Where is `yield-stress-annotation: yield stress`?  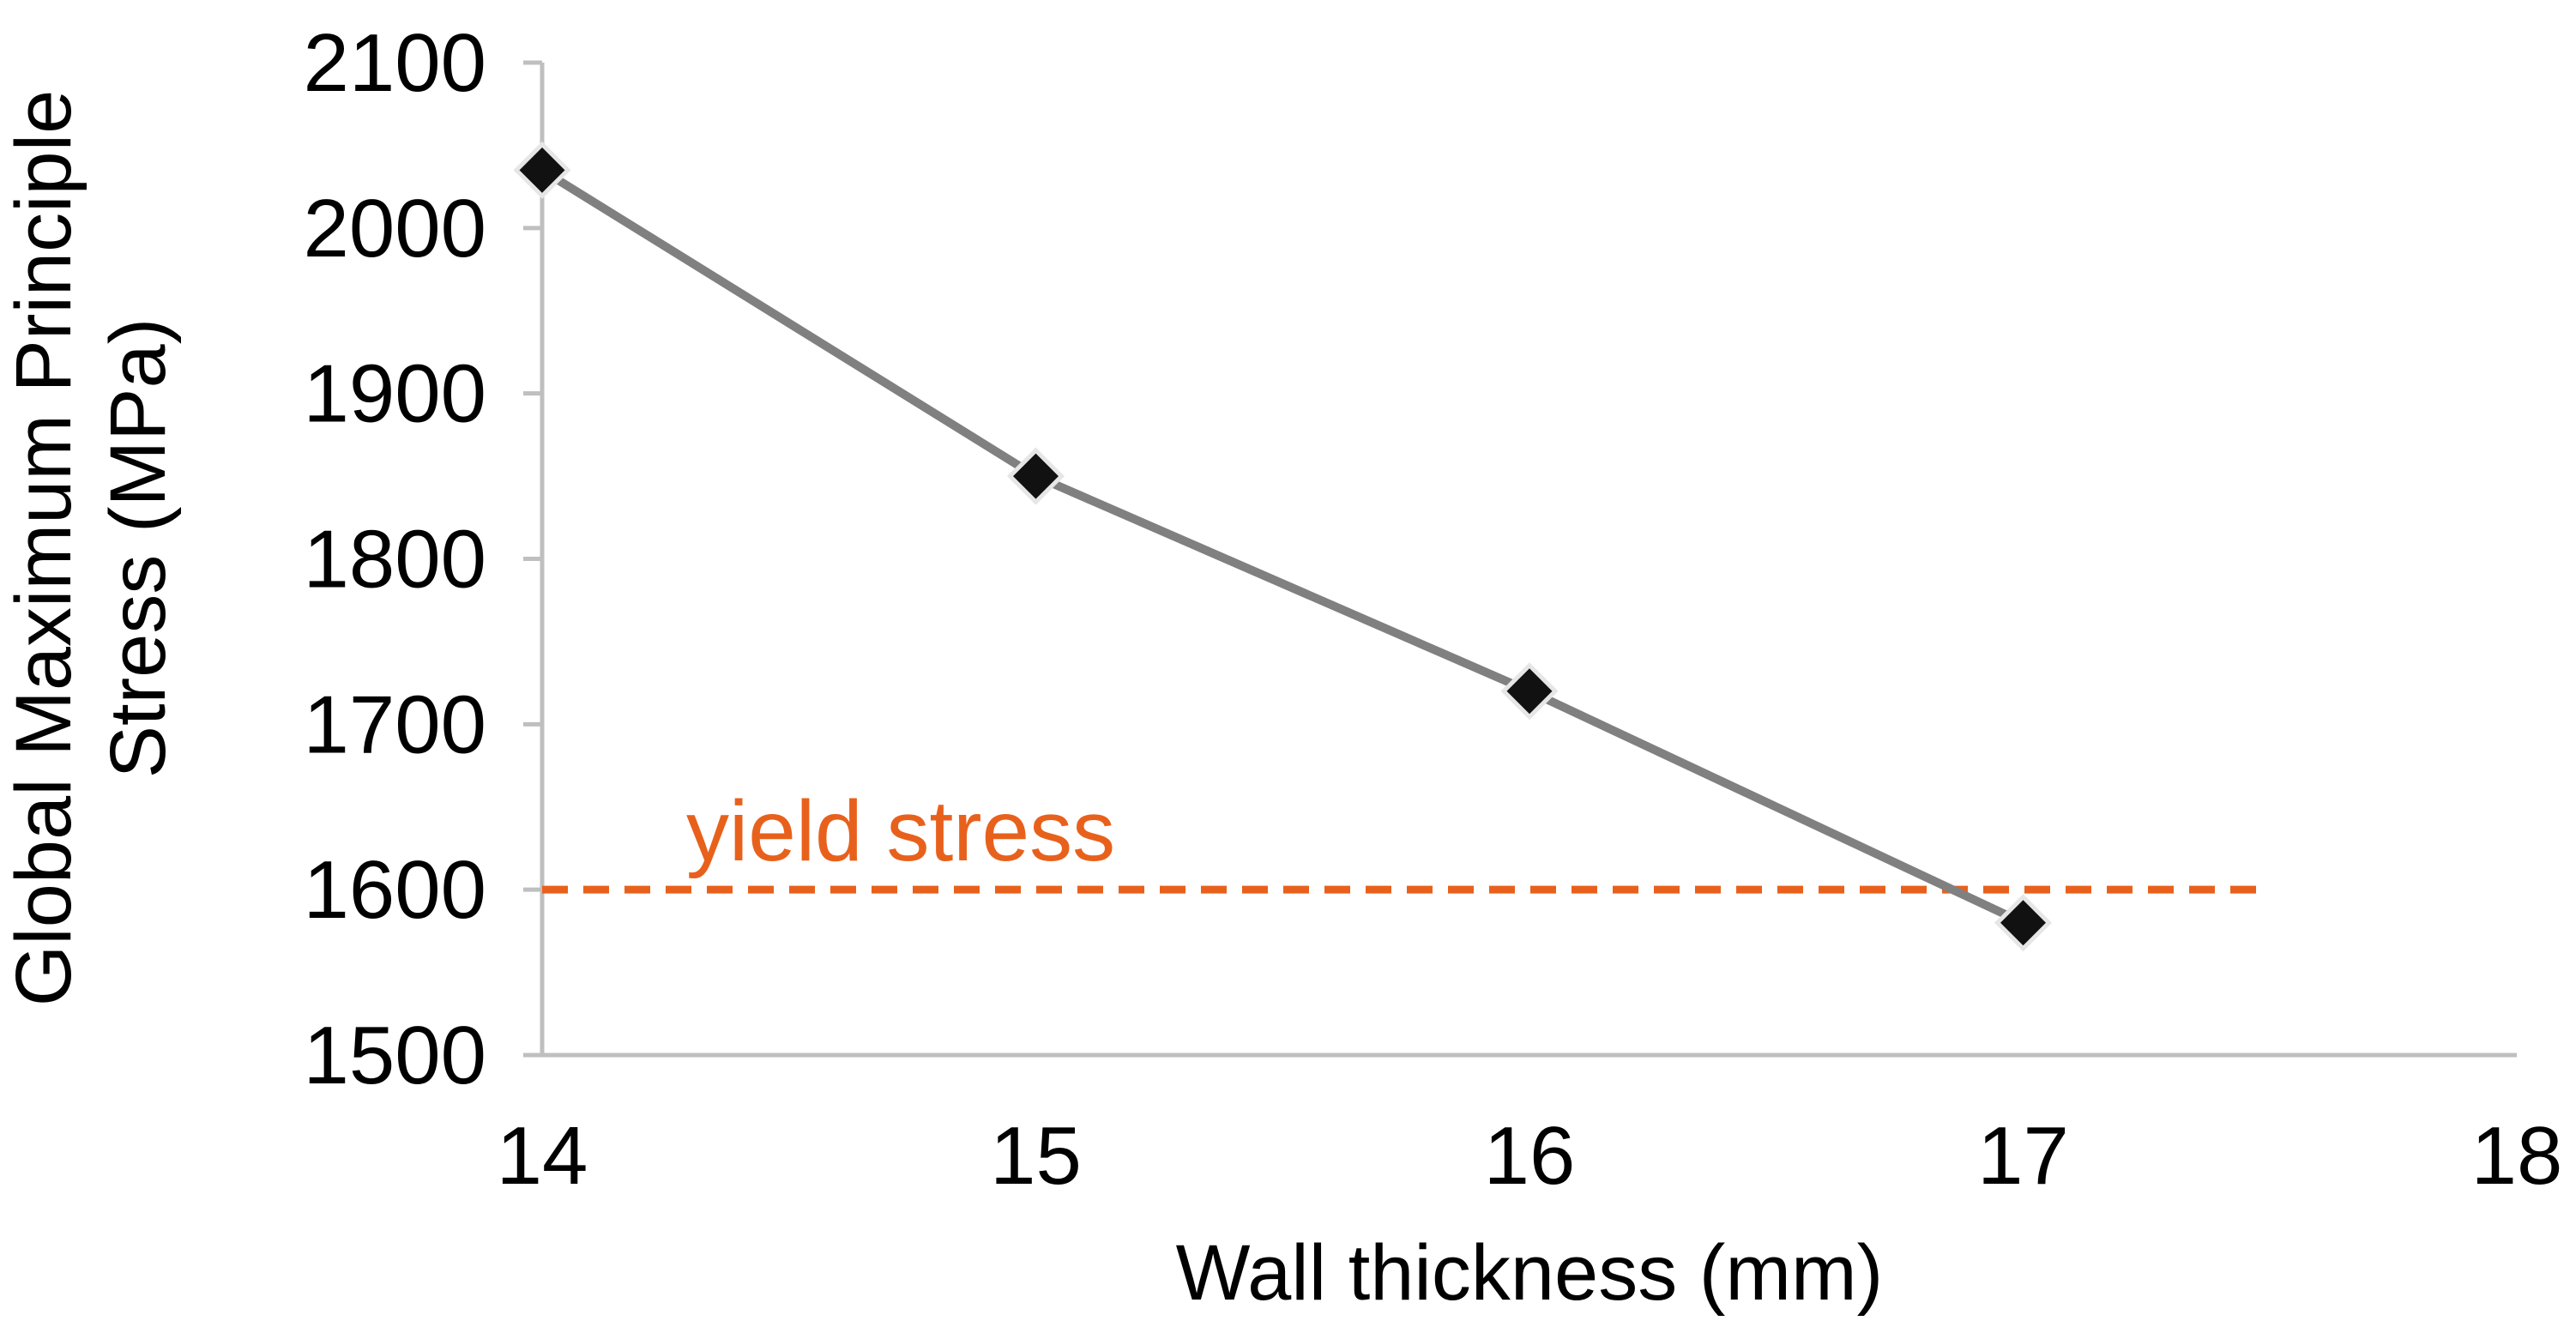 yield-stress-annotation: yield stress is located at coordinates (901, 831).